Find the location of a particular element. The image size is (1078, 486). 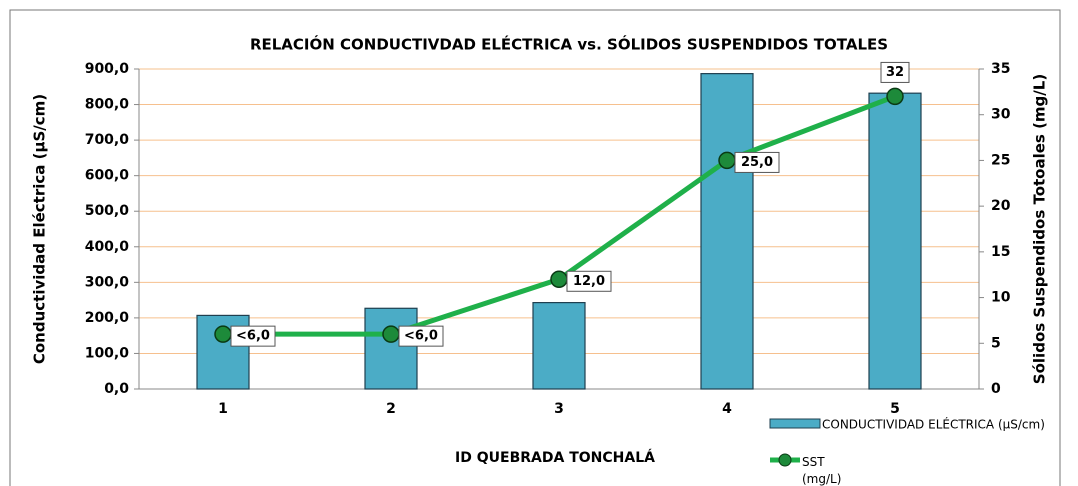

y2-tick-label: 0 is located at coordinates (996, 389).